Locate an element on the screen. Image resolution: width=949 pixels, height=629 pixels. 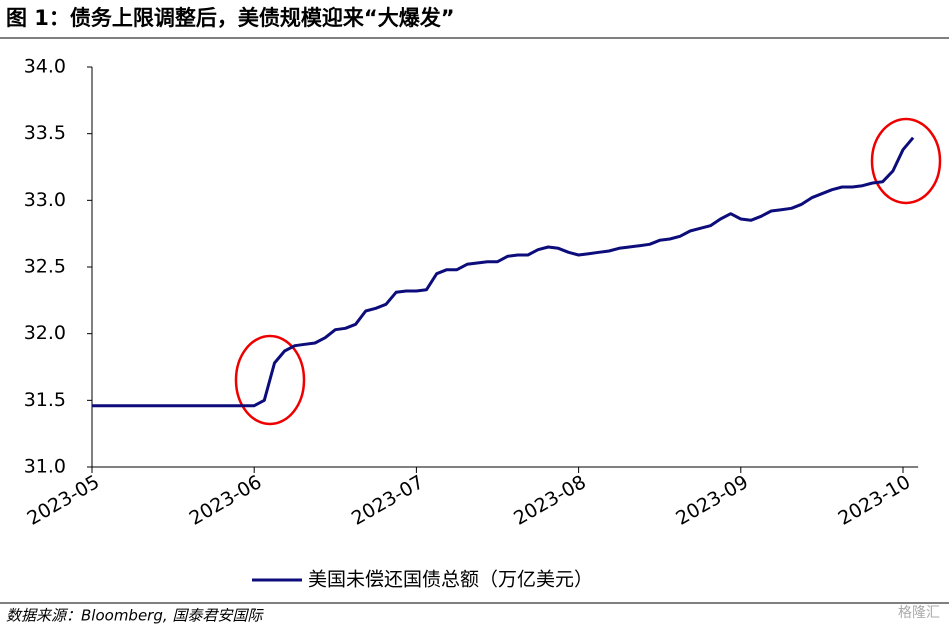
x-tick-label: 2023-07 is located at coordinates (388, 500).